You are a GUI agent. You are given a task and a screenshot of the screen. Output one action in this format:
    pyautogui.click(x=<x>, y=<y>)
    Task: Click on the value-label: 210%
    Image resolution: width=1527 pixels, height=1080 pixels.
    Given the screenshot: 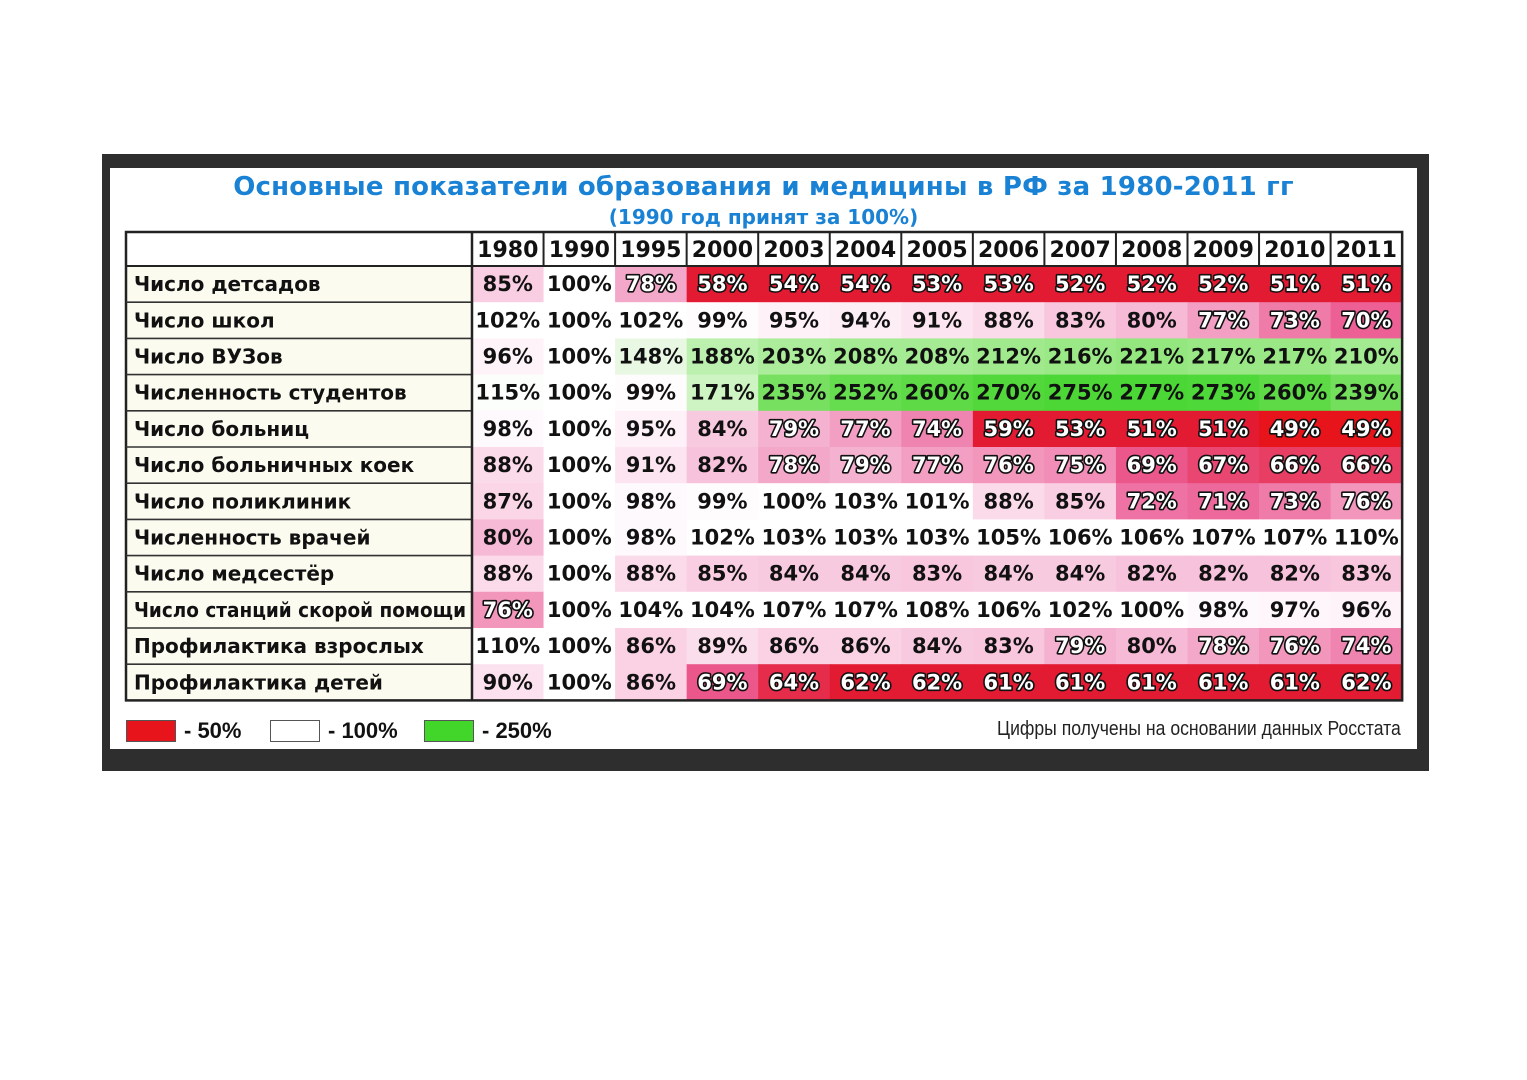 What is the action you would take?
    pyautogui.click(x=1366, y=357)
    